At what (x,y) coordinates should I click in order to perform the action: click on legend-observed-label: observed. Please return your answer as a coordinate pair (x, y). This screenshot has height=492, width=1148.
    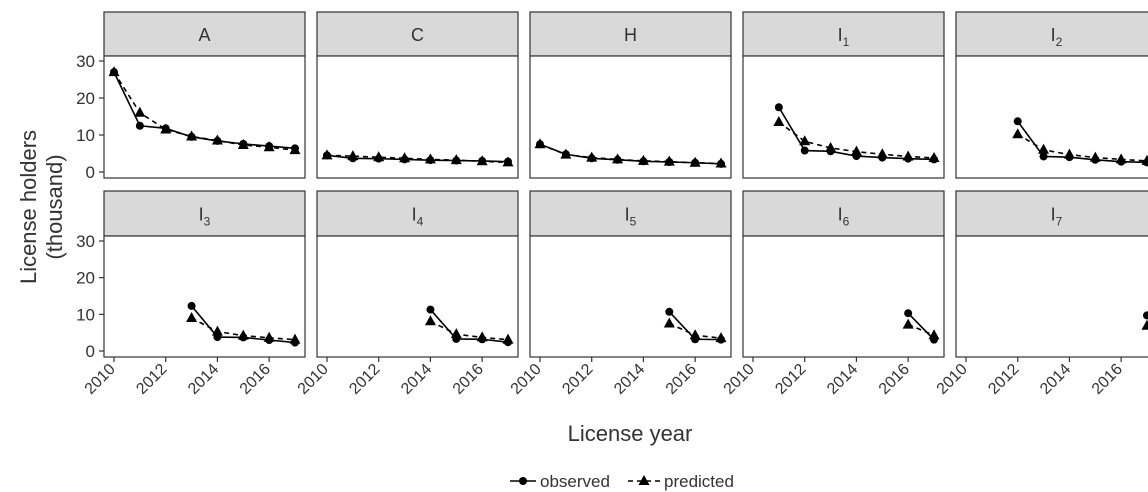
    Looking at the image, I should click on (575, 481).